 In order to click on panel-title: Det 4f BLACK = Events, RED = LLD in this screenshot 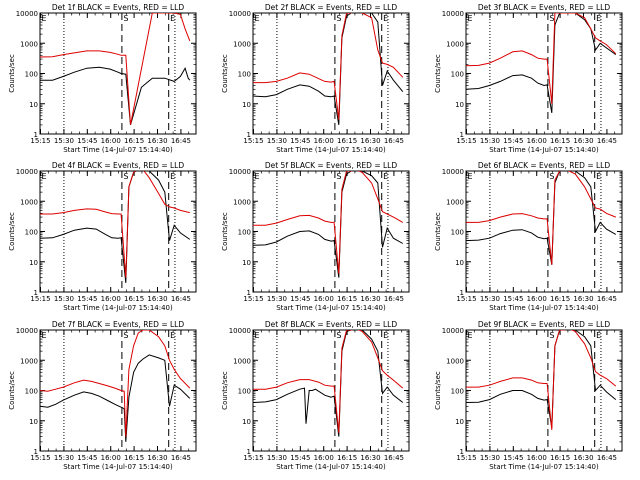, I will do `click(118, 165)`.